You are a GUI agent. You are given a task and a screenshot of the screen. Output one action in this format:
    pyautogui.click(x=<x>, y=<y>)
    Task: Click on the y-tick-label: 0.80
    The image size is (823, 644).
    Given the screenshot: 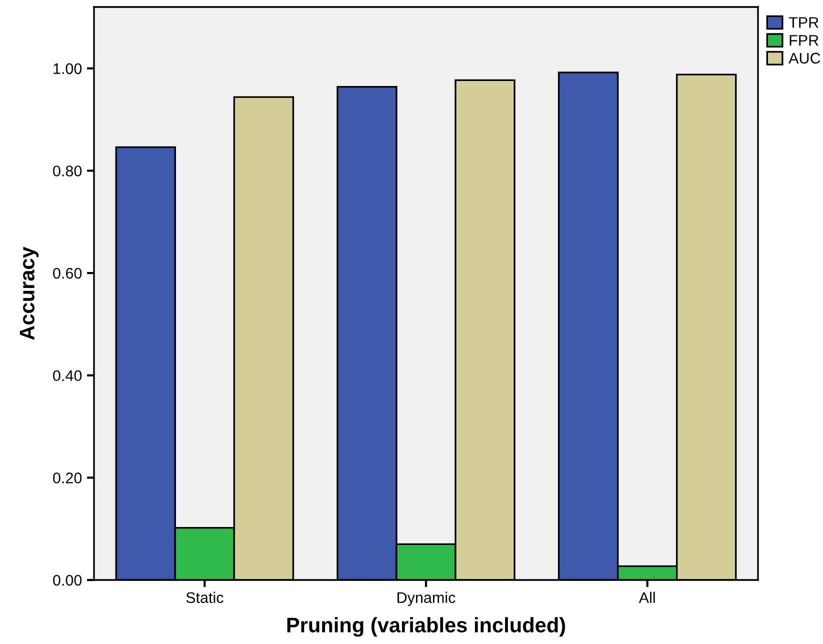 What is the action you would take?
    pyautogui.click(x=67, y=171)
    